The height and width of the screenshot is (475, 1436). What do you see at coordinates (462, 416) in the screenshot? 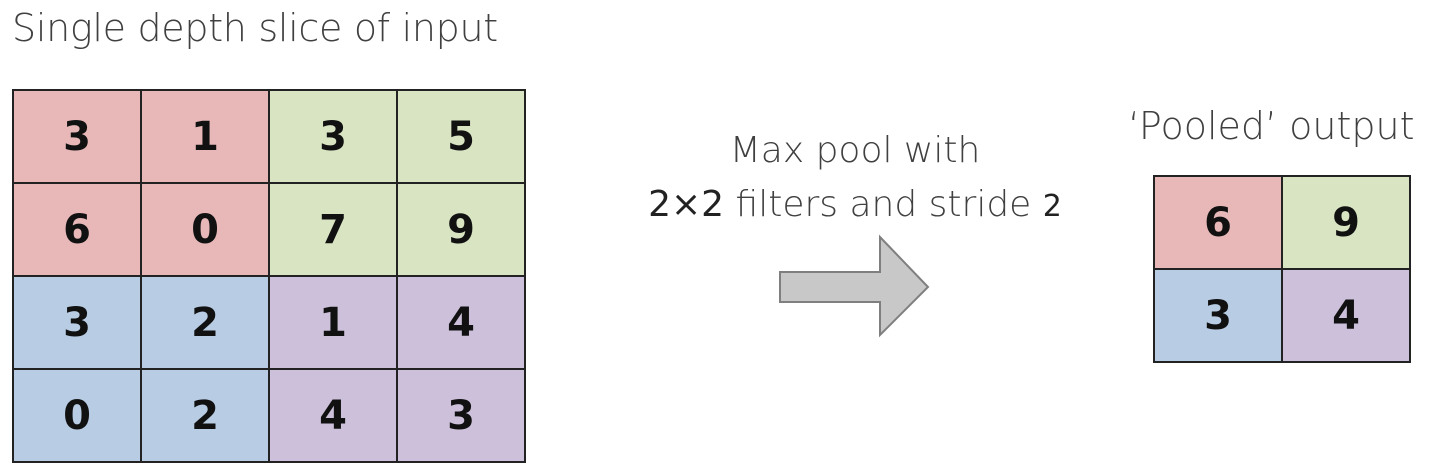
I see `input-cell-r4c4: 3` at bounding box center [462, 416].